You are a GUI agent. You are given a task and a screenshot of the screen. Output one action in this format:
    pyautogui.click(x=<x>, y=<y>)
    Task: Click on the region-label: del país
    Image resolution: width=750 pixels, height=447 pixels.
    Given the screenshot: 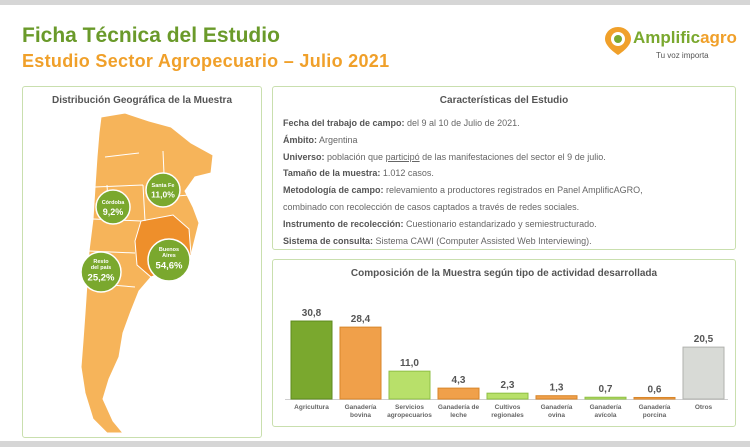 What is the action you would take?
    pyautogui.click(x=101, y=268)
    